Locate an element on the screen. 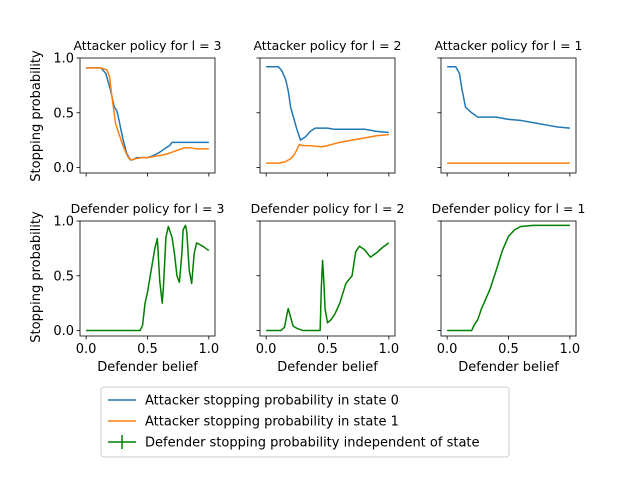 The width and height of the screenshot is (640, 480). subplot-title: Defender policy for l = 3 is located at coordinates (148, 208).